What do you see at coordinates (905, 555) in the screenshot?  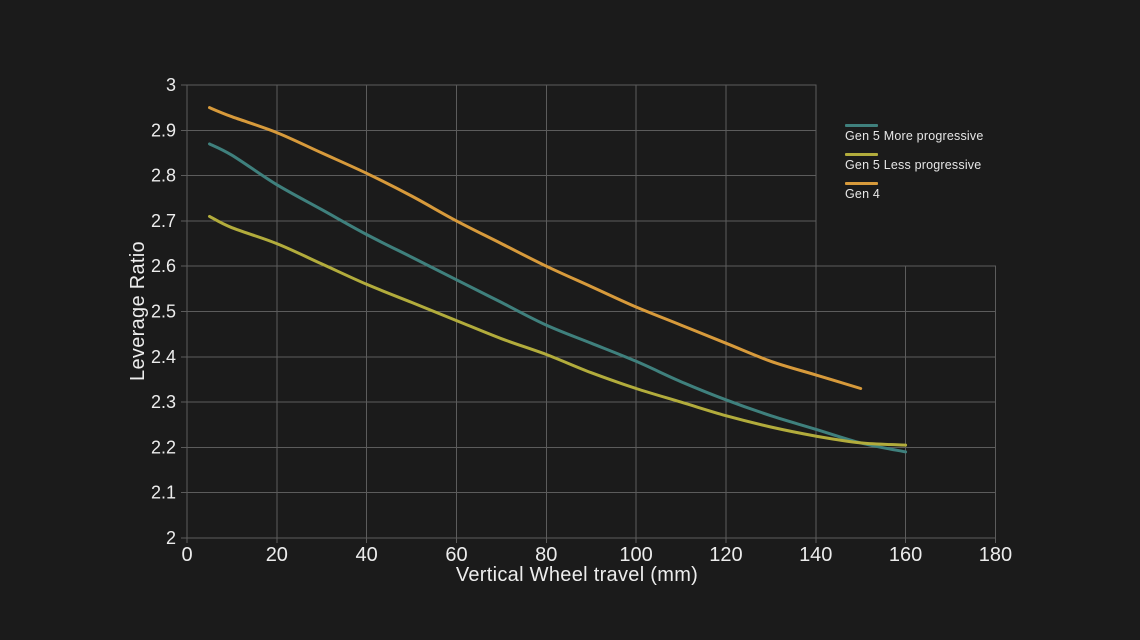 I see `x-tick-label: 160` at bounding box center [905, 555].